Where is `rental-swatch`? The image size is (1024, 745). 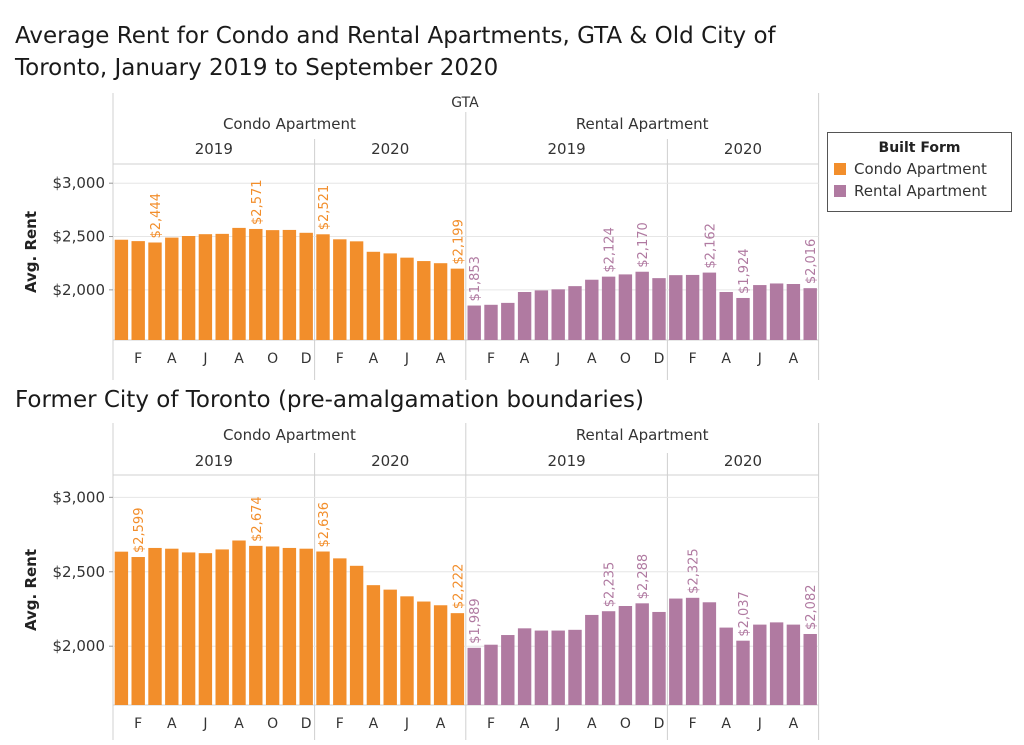
rental-swatch is located at coordinates (840, 191).